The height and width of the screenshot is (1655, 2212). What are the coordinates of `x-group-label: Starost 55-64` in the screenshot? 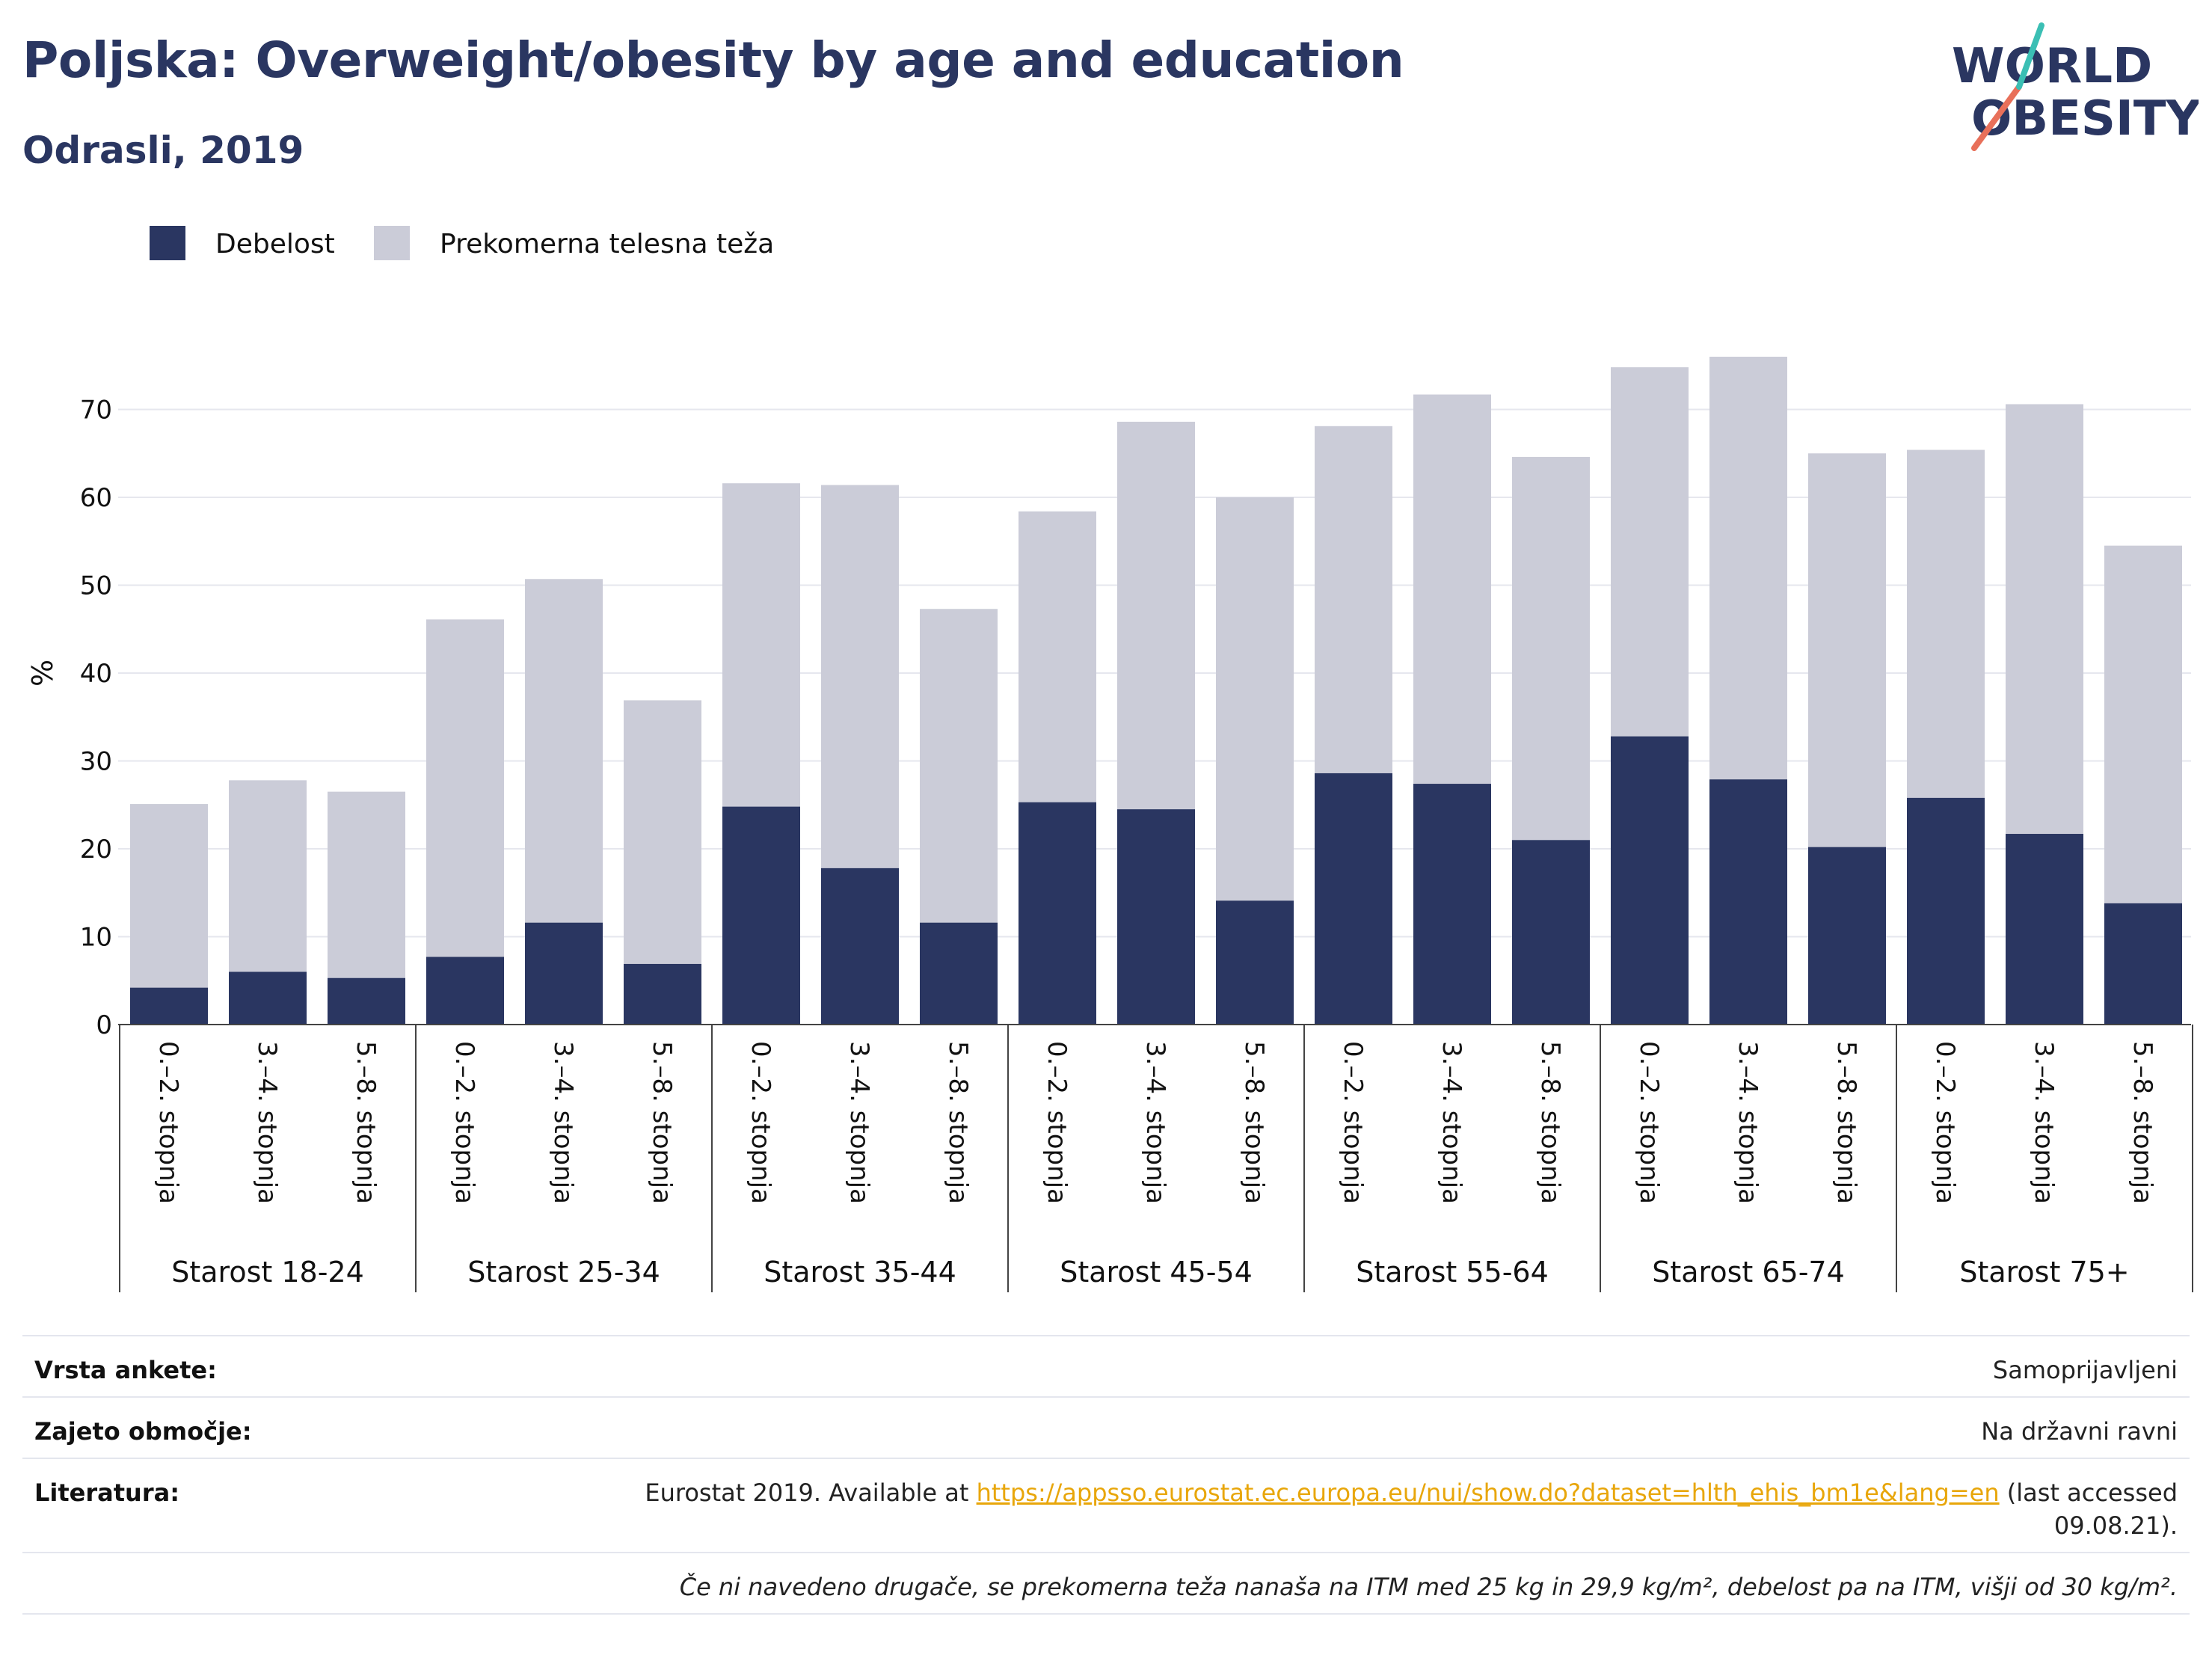 It's located at (1452, 1272).